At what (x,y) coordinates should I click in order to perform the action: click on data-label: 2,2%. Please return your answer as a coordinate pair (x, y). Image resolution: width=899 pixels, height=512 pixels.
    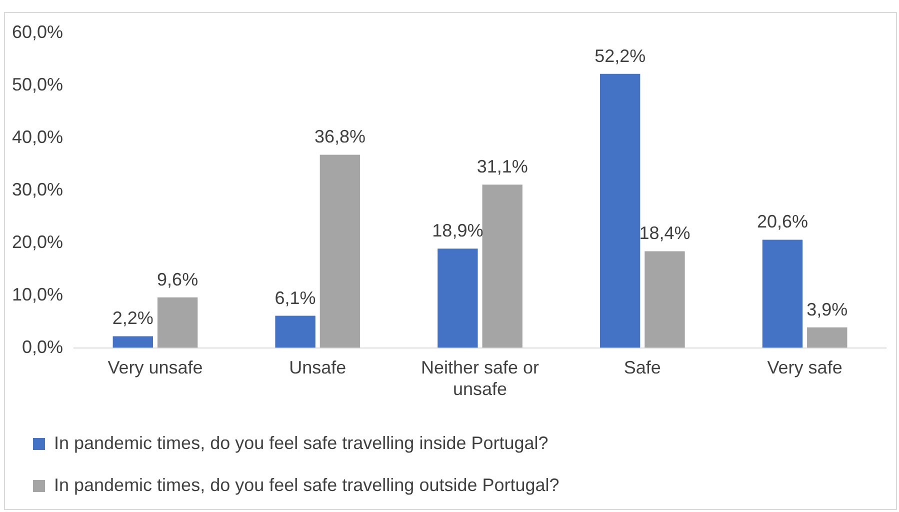
    Looking at the image, I should click on (133, 318).